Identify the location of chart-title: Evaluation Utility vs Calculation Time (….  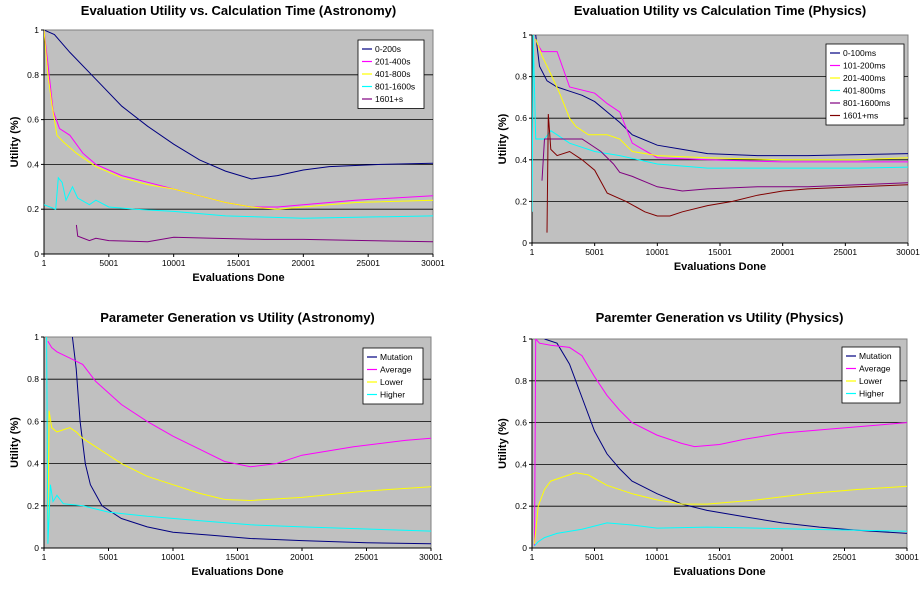
(720, 10).